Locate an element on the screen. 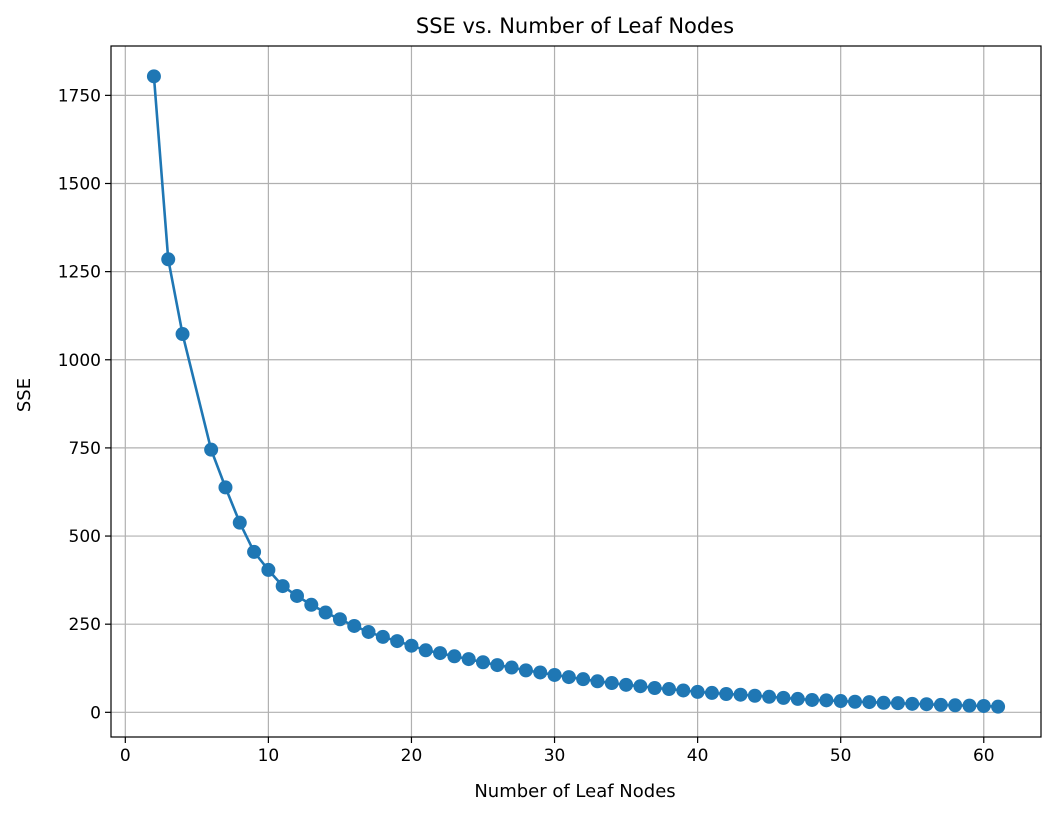 This screenshot has height=817, width=1055. x-tick-label: 20 is located at coordinates (412, 756).